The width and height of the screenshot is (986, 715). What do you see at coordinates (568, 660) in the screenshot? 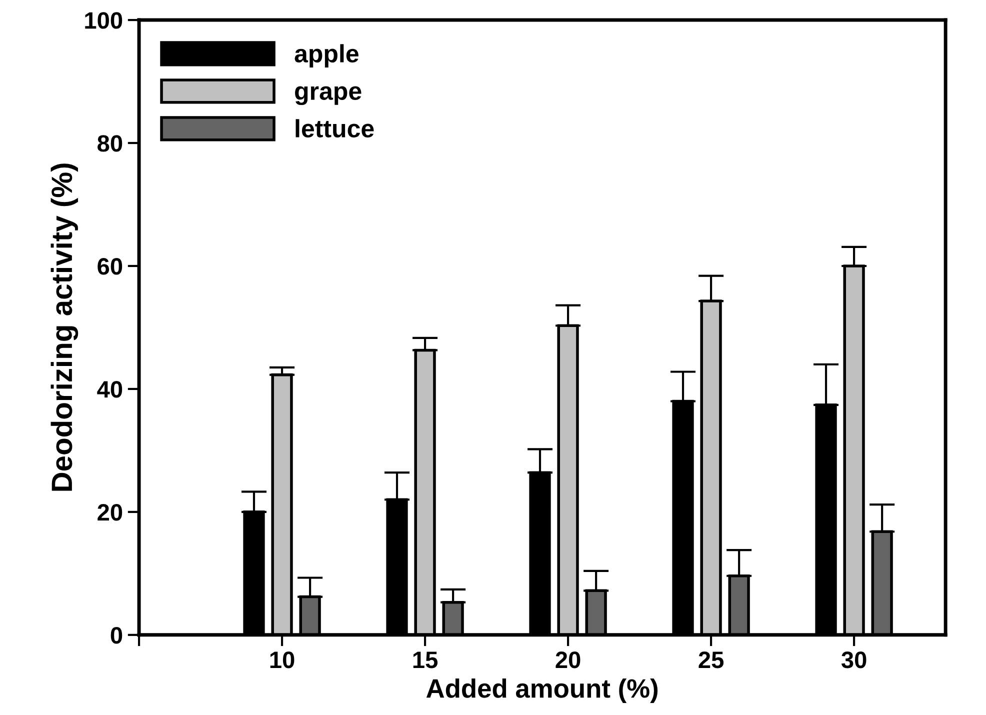
I see `x-tick-label: 20` at bounding box center [568, 660].